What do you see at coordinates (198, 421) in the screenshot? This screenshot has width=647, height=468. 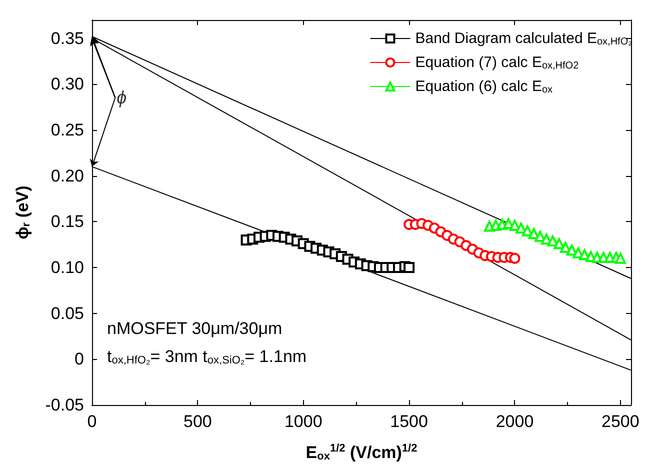 I see `x-tick-label: 500` at bounding box center [198, 421].